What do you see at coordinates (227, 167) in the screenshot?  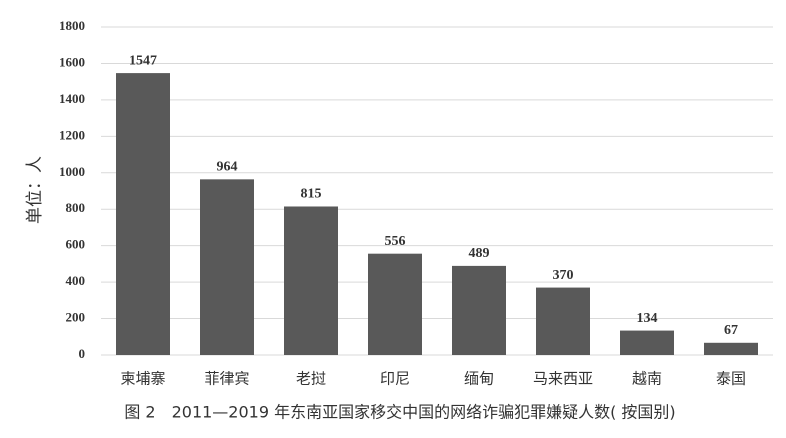 I see `value-label: 964` at bounding box center [227, 167].